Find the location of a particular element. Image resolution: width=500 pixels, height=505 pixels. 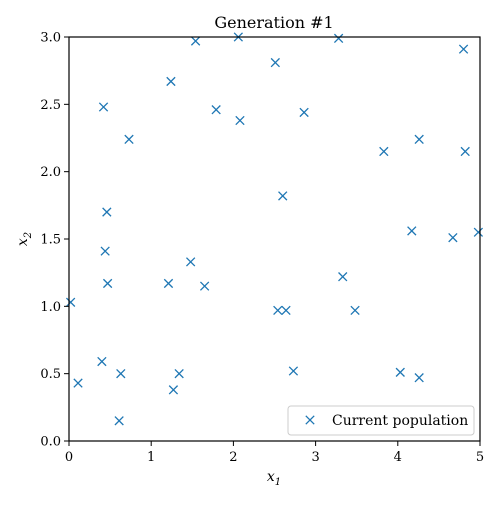

x-axis-label-subscript: 1 is located at coordinates (278, 482).